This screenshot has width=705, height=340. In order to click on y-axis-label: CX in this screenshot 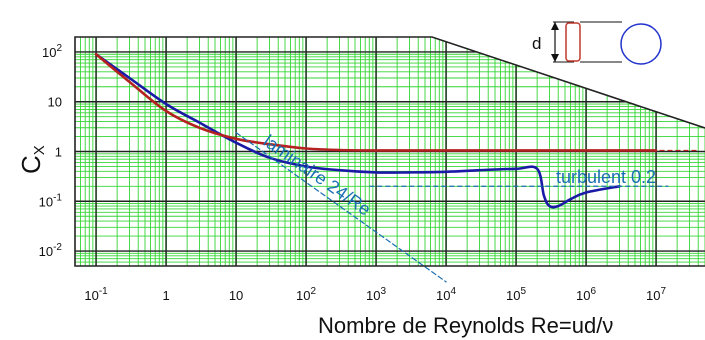, I will do `click(32, 159)`.